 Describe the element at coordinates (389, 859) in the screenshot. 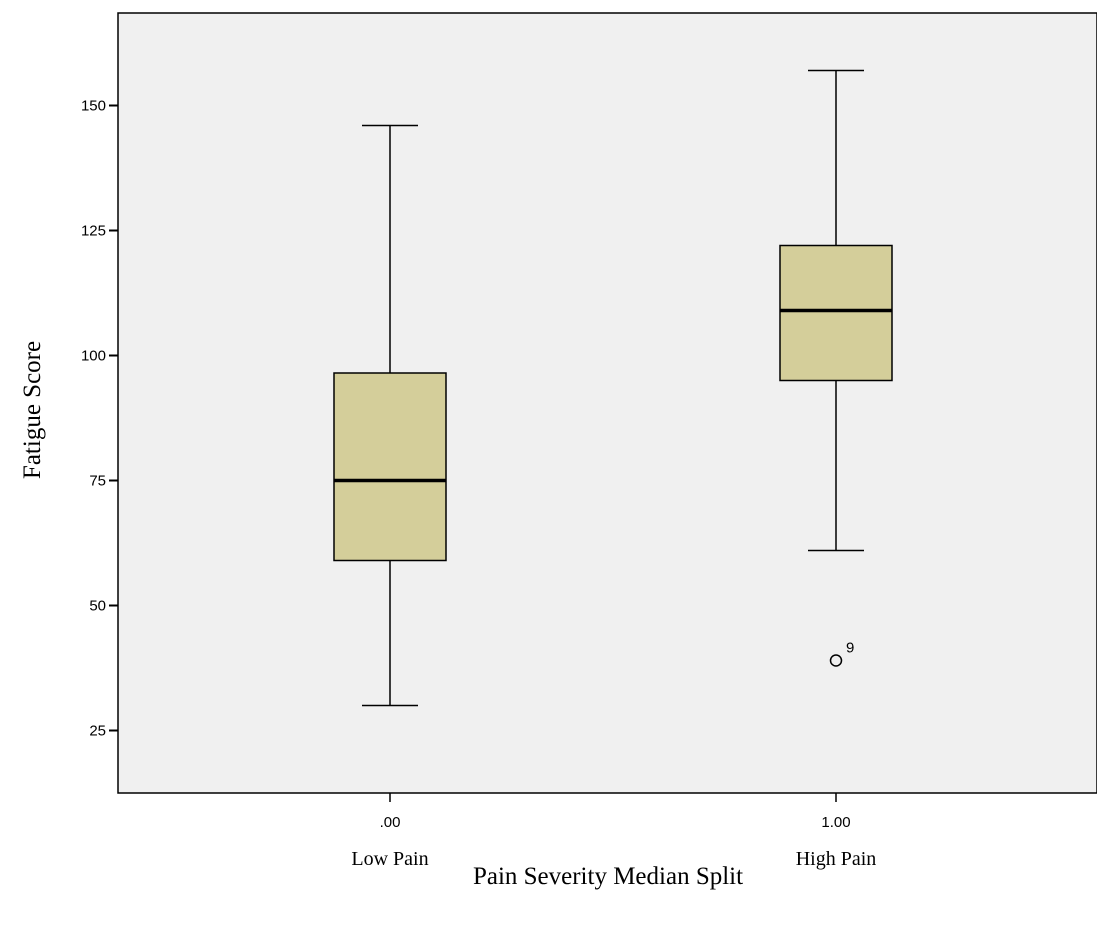

I see `x-group-label: Low Pain` at that location.